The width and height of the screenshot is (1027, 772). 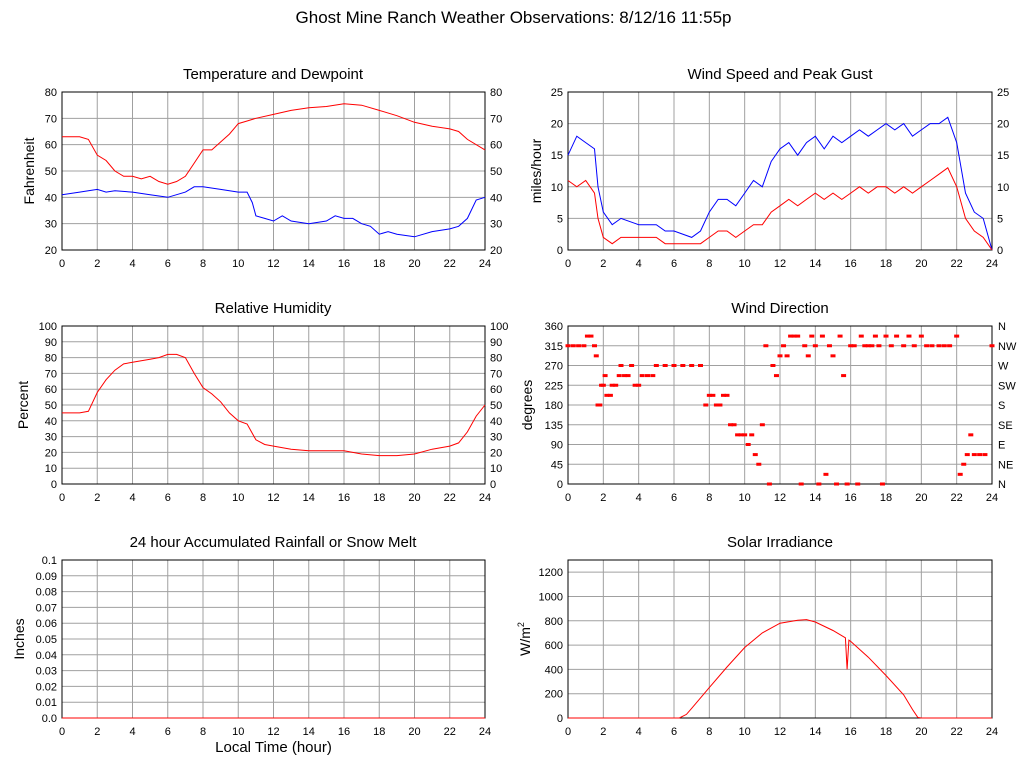 I want to click on y-tick-label: 800, so click(x=554, y=622).